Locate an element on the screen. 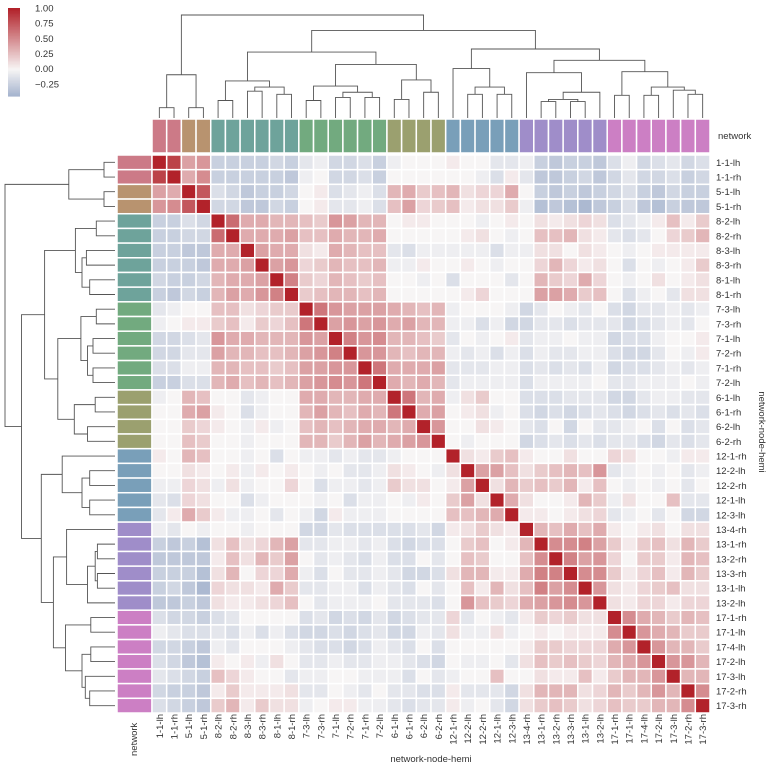 Image resolution: width=768 pixels, height=772 pixels. row-tick-label: 8-1-lh is located at coordinates (728, 280).